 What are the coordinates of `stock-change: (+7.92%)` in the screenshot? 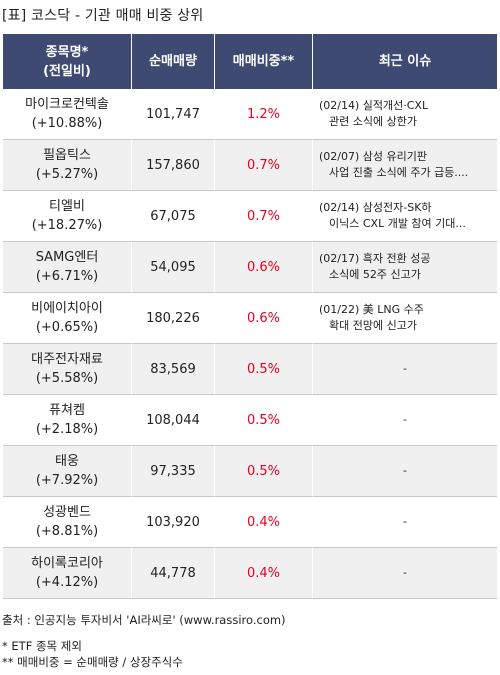 It's located at (67, 480).